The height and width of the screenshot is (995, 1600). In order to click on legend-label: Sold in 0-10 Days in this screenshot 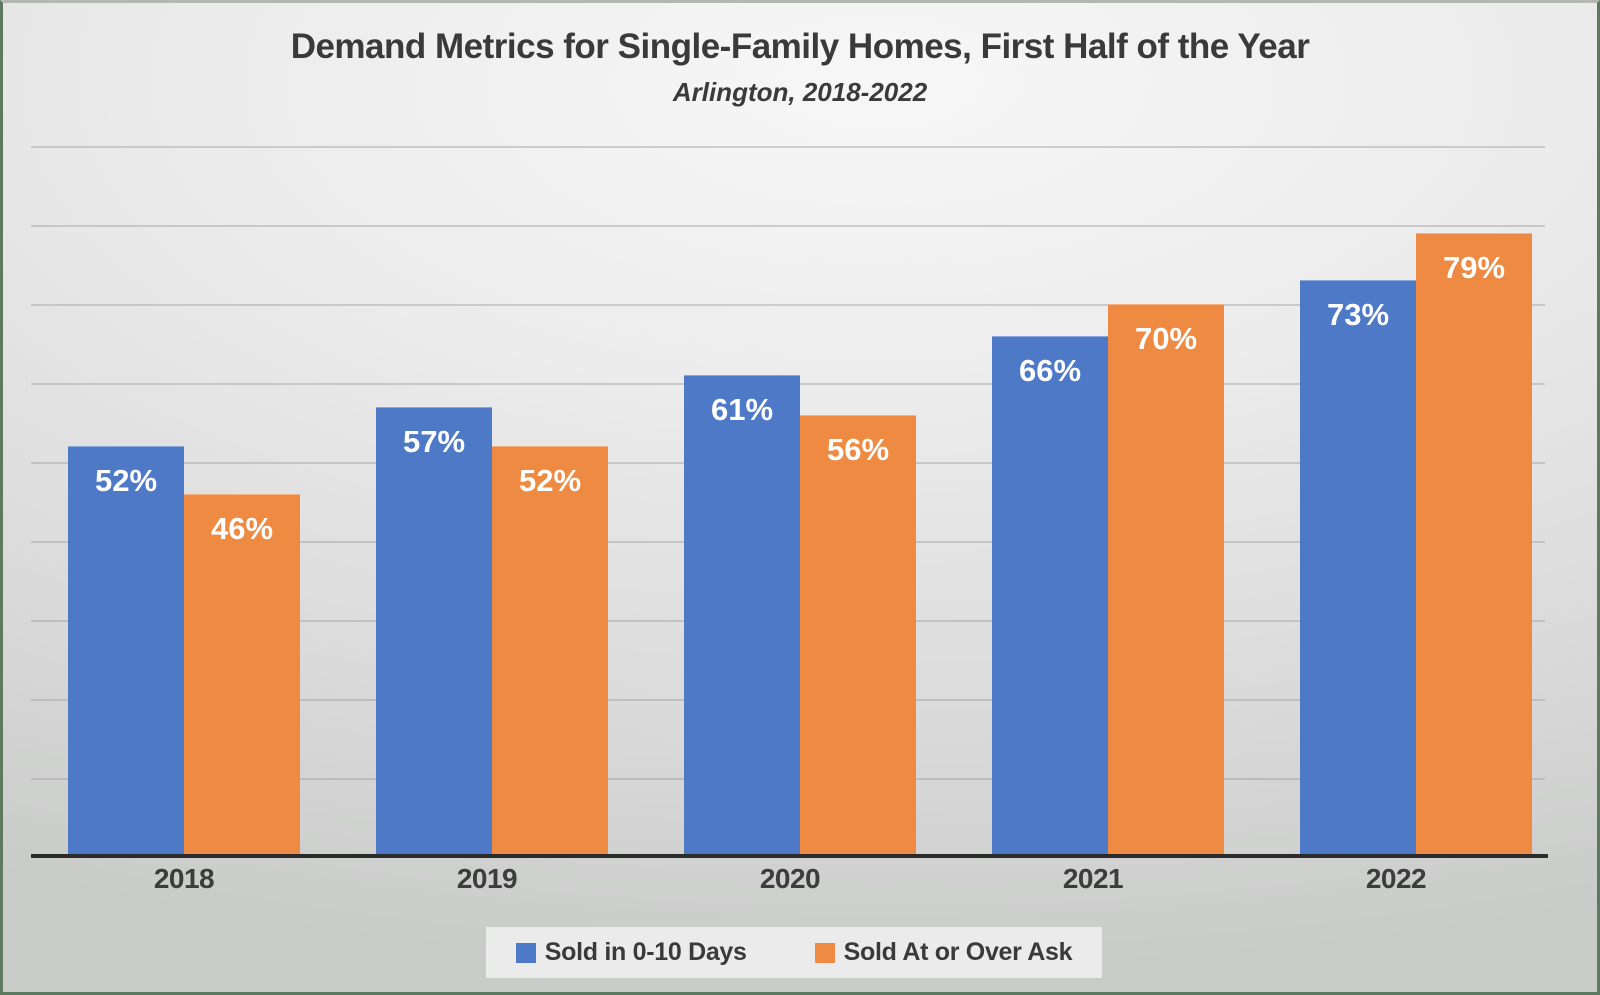, I will do `click(645, 952)`.